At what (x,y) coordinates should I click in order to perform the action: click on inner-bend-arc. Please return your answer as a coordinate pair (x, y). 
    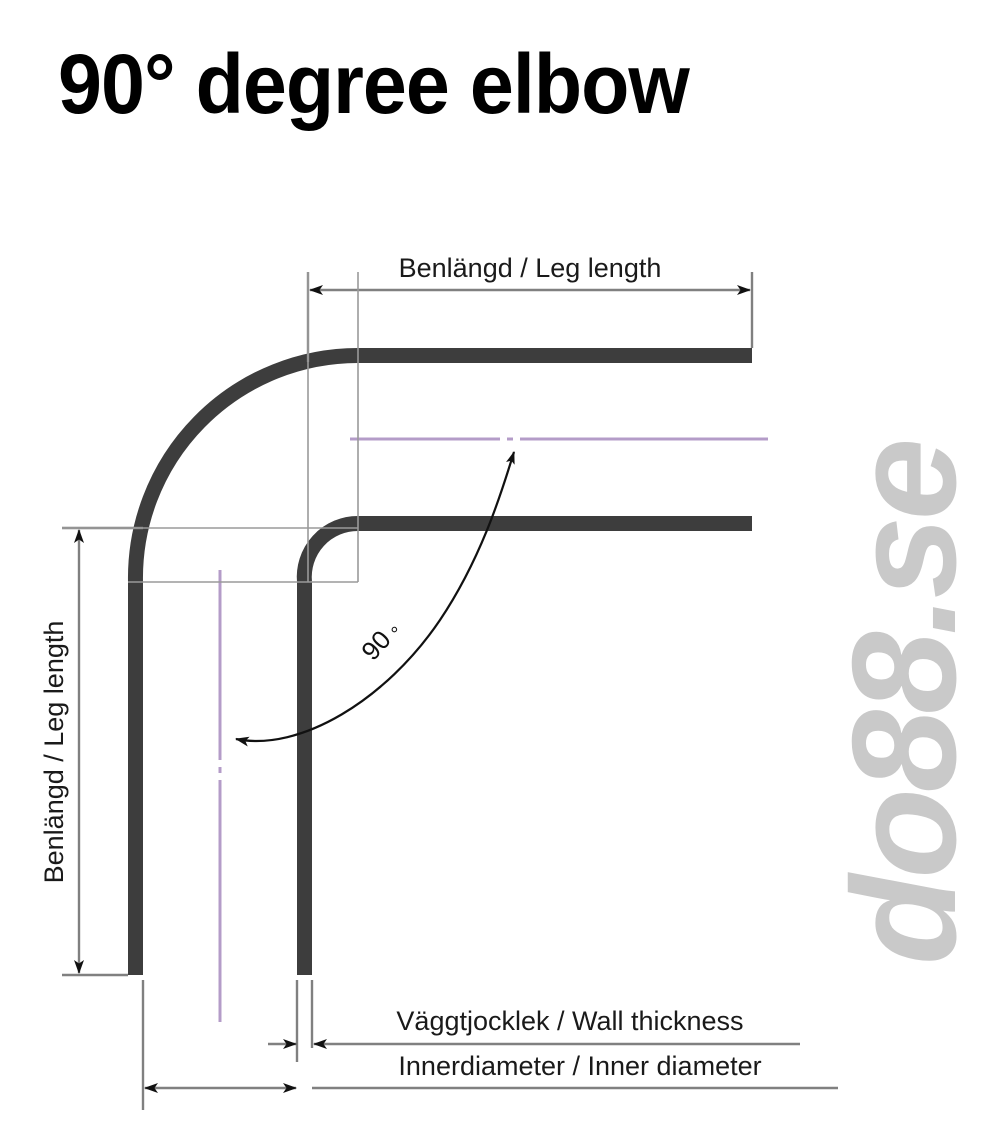
    Looking at the image, I should click on (327, 549).